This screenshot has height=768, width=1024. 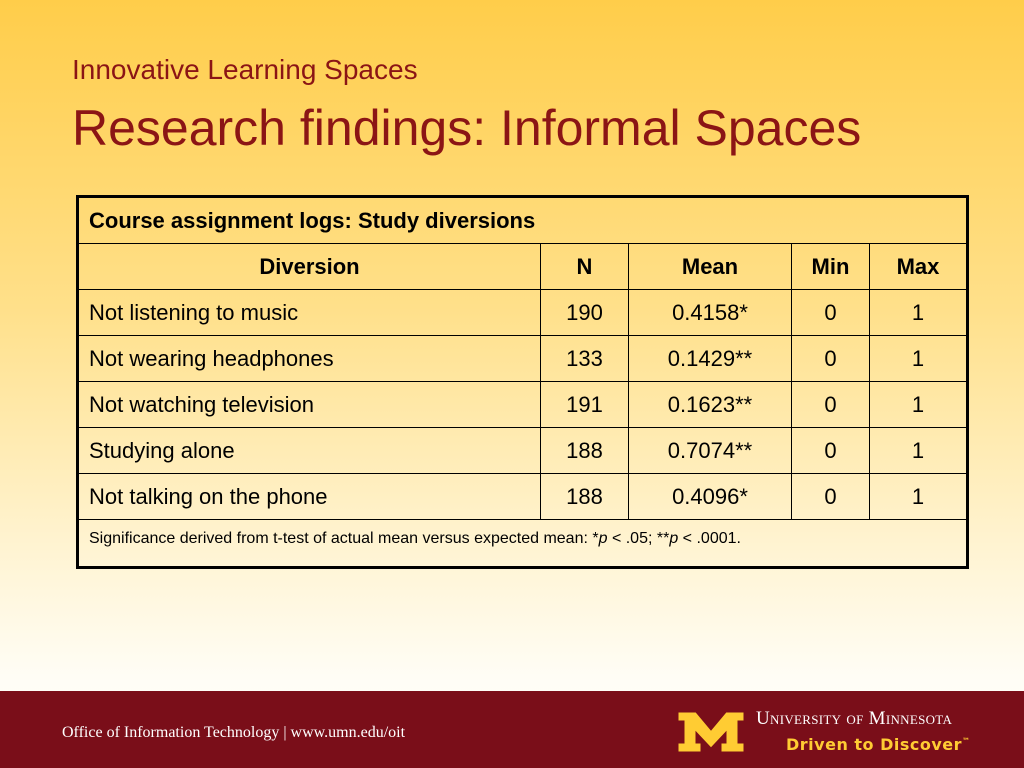 What do you see at coordinates (467, 128) in the screenshot?
I see `slide-title: Research findings: Informal Spaces` at bounding box center [467, 128].